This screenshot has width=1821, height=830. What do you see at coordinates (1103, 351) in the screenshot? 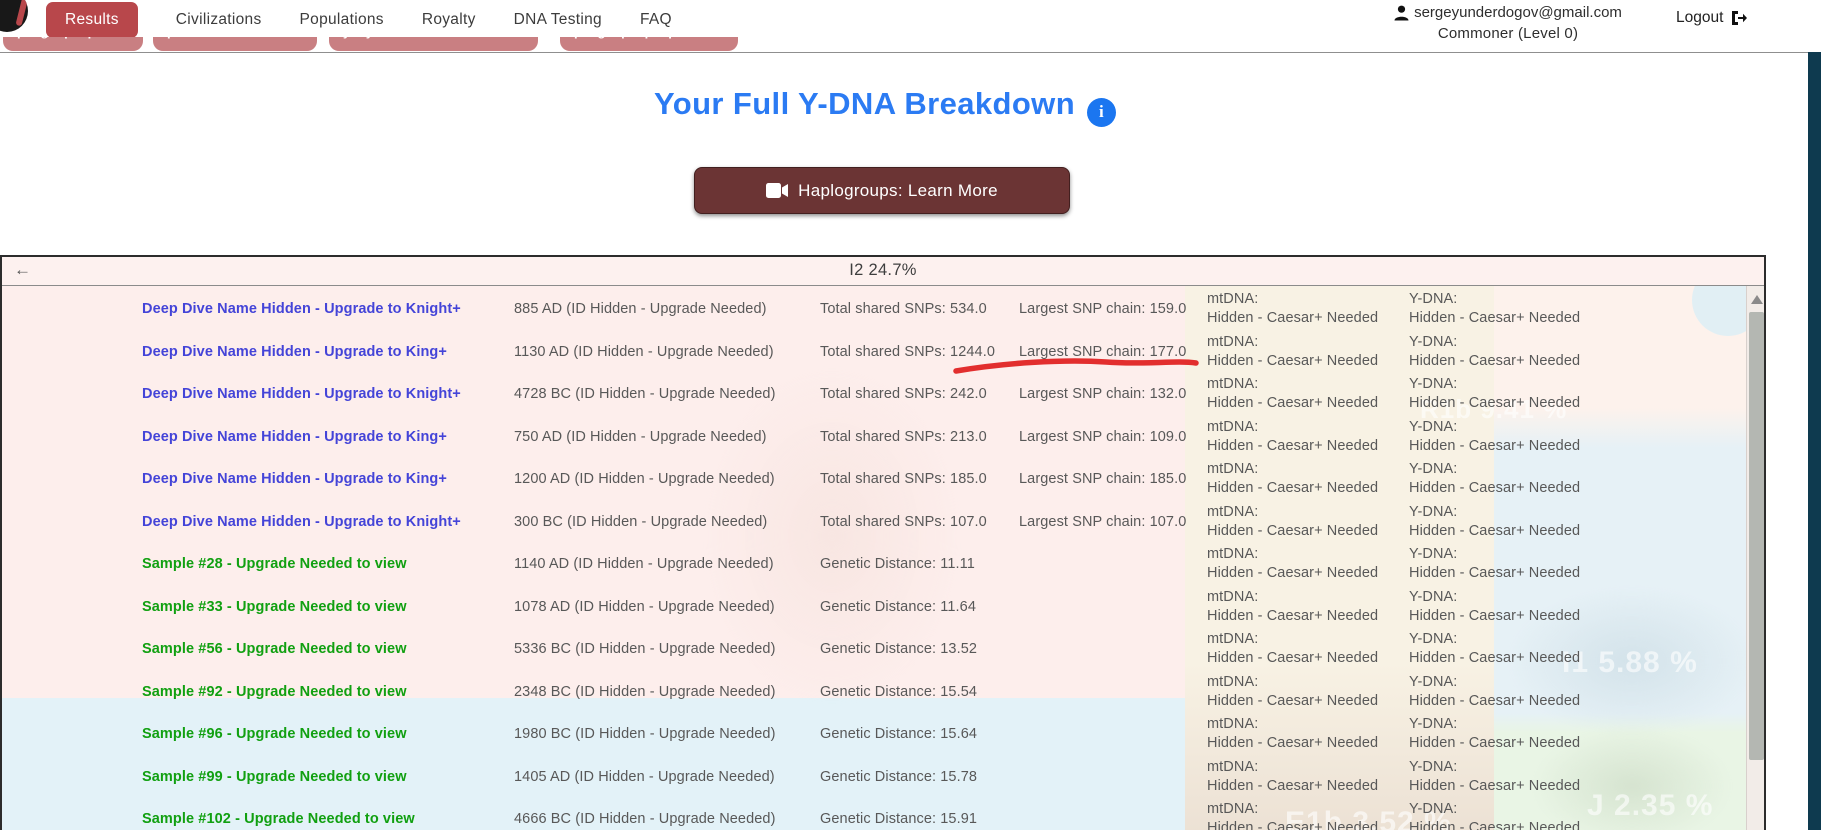
I see `largest-snp-chain: Largest SNP chain: 177.0` at bounding box center [1103, 351].